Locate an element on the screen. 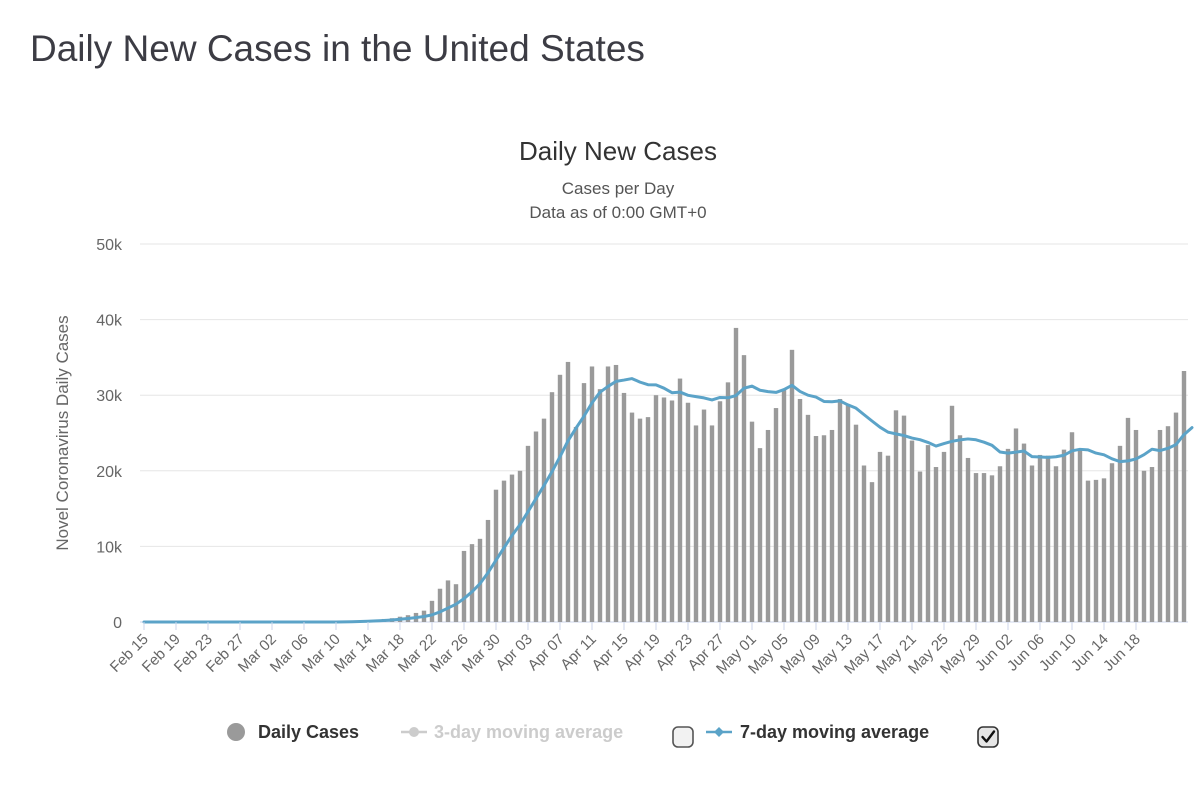 This screenshot has height=790, width=1200. checkbox-3-day-average is located at coordinates (683, 737).